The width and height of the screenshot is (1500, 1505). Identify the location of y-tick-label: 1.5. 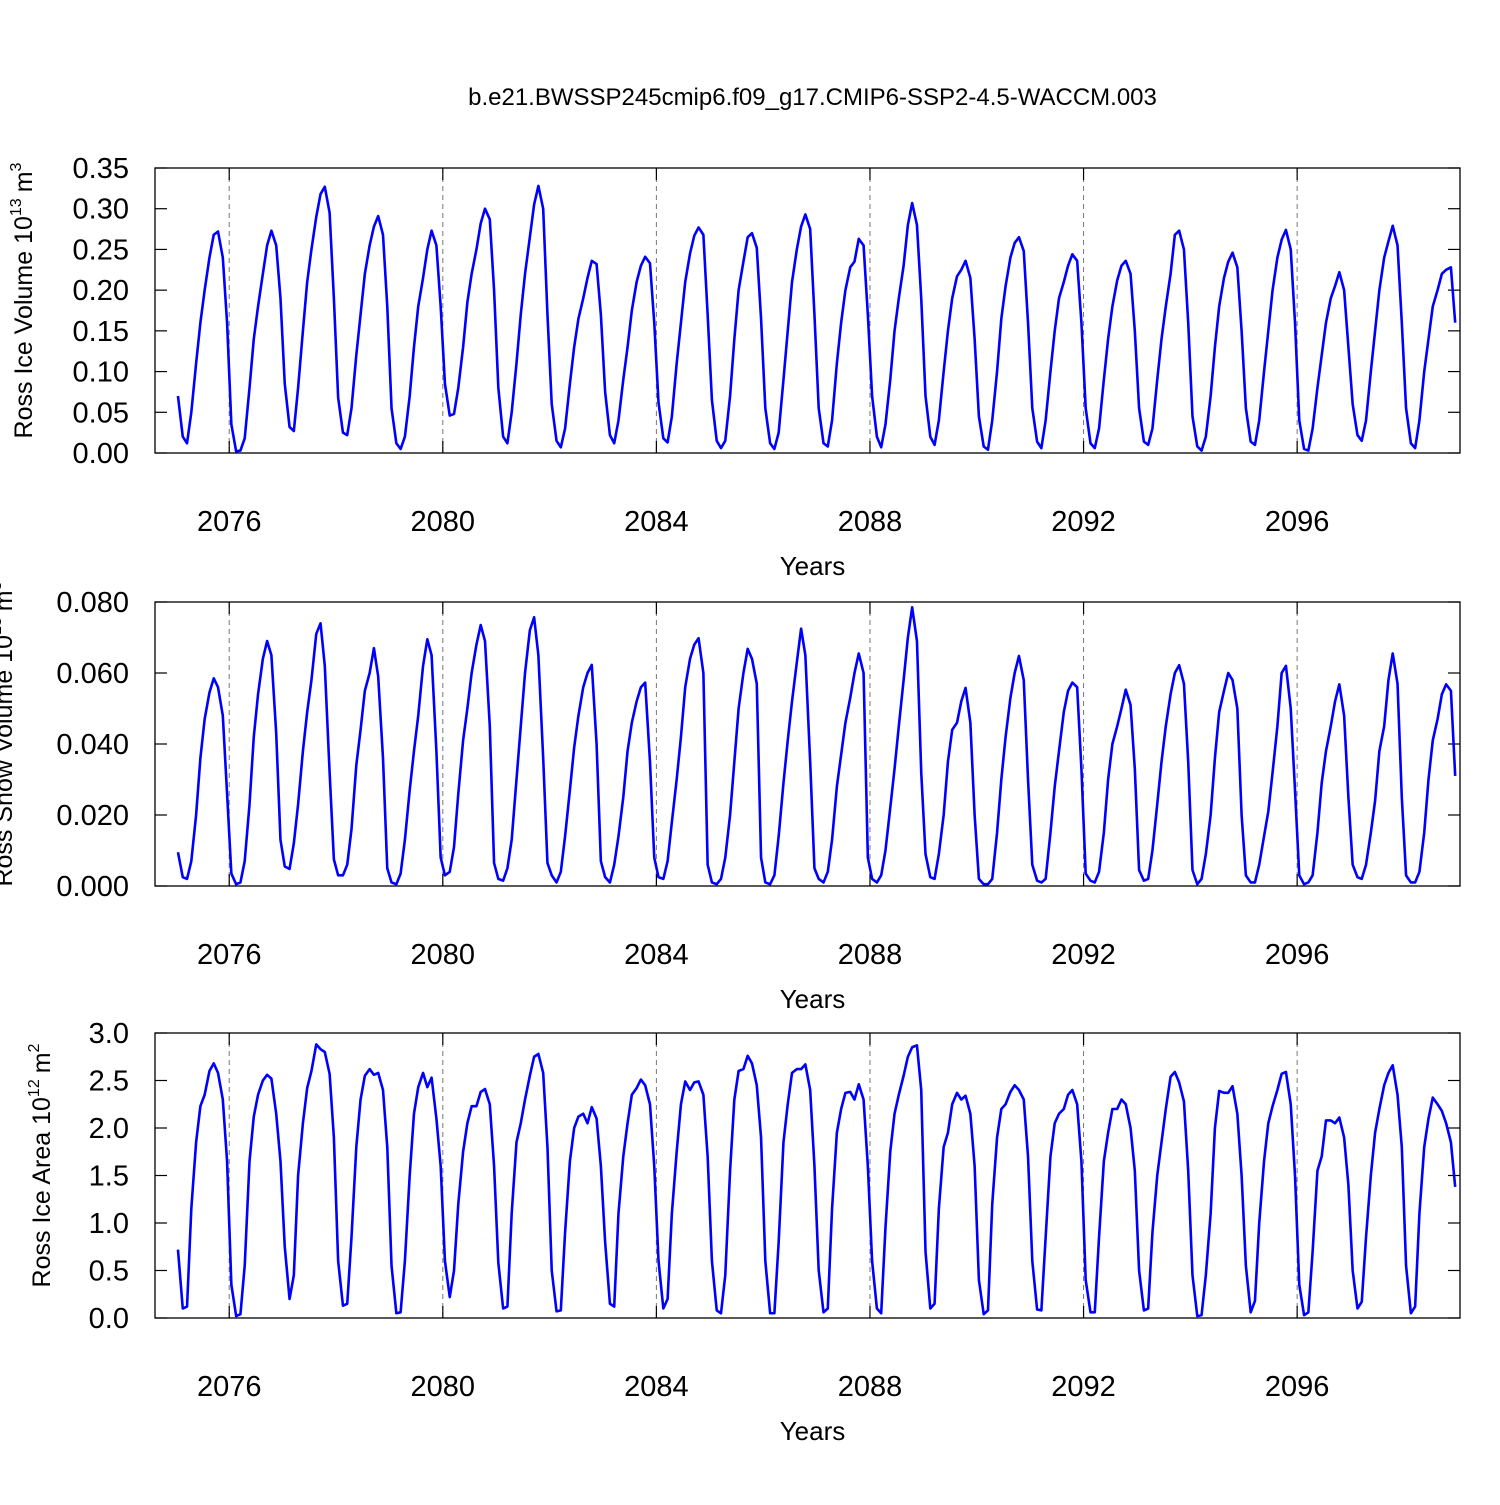
(109, 1177).